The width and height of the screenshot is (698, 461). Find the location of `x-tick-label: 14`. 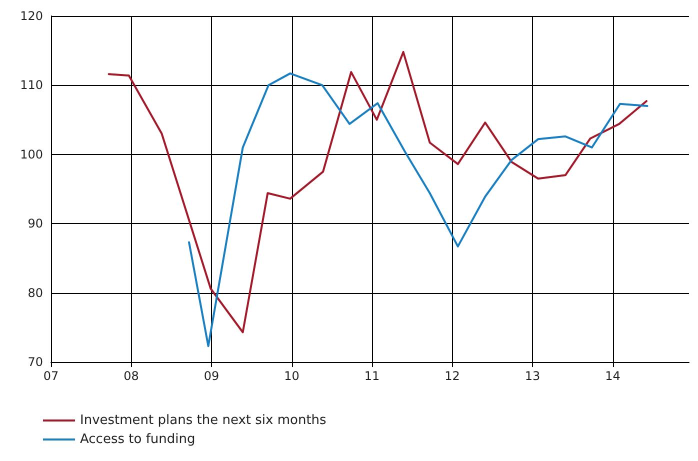

x-tick-label: 14 is located at coordinates (612, 376).